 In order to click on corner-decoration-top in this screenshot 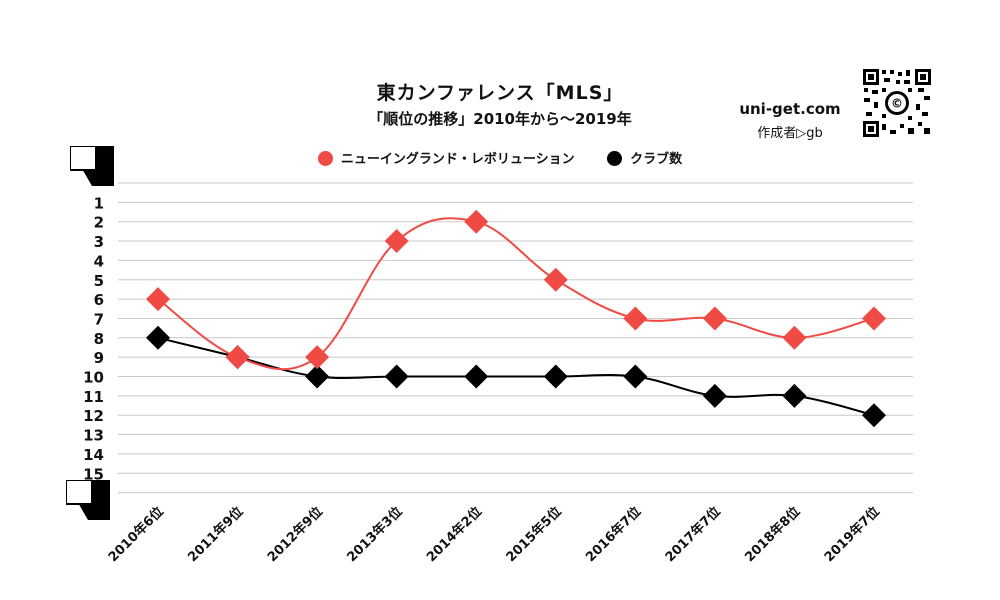, I will do `click(92, 166)`.